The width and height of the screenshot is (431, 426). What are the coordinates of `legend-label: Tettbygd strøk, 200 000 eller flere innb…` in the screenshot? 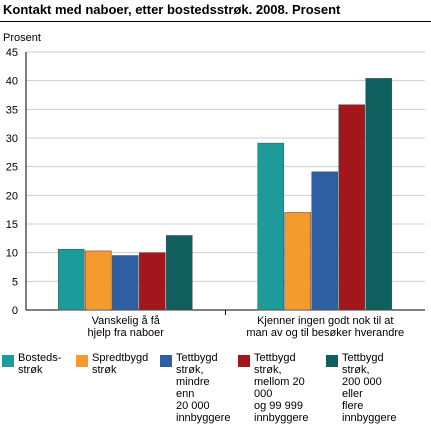 It's located at (369, 388).